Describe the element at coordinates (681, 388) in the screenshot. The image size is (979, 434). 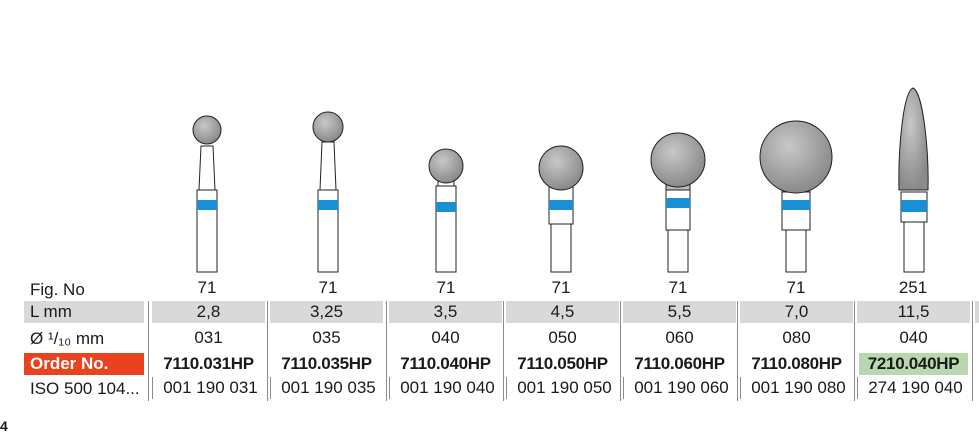
I see `iso-value: 001 190 060` at that location.